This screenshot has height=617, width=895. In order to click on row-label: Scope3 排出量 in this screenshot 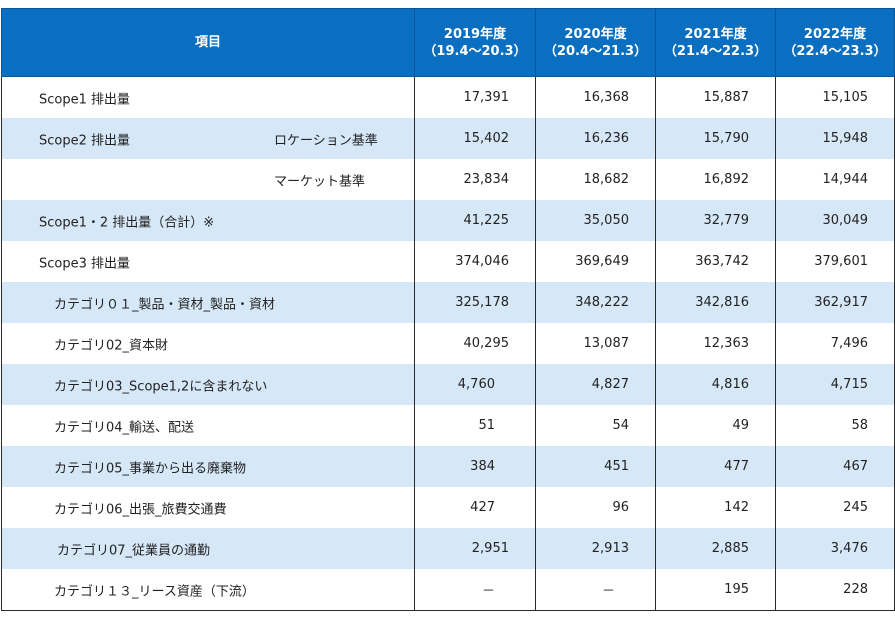, I will do `click(85, 263)`.